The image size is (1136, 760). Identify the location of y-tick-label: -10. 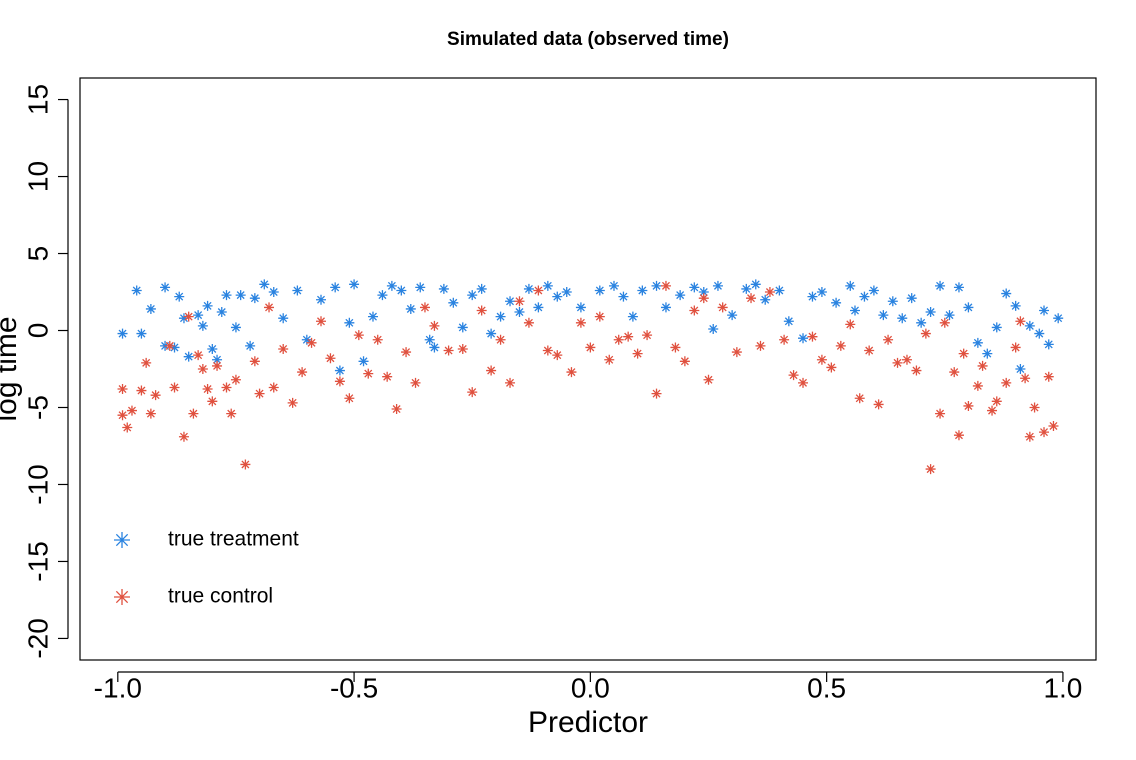
(37, 484).